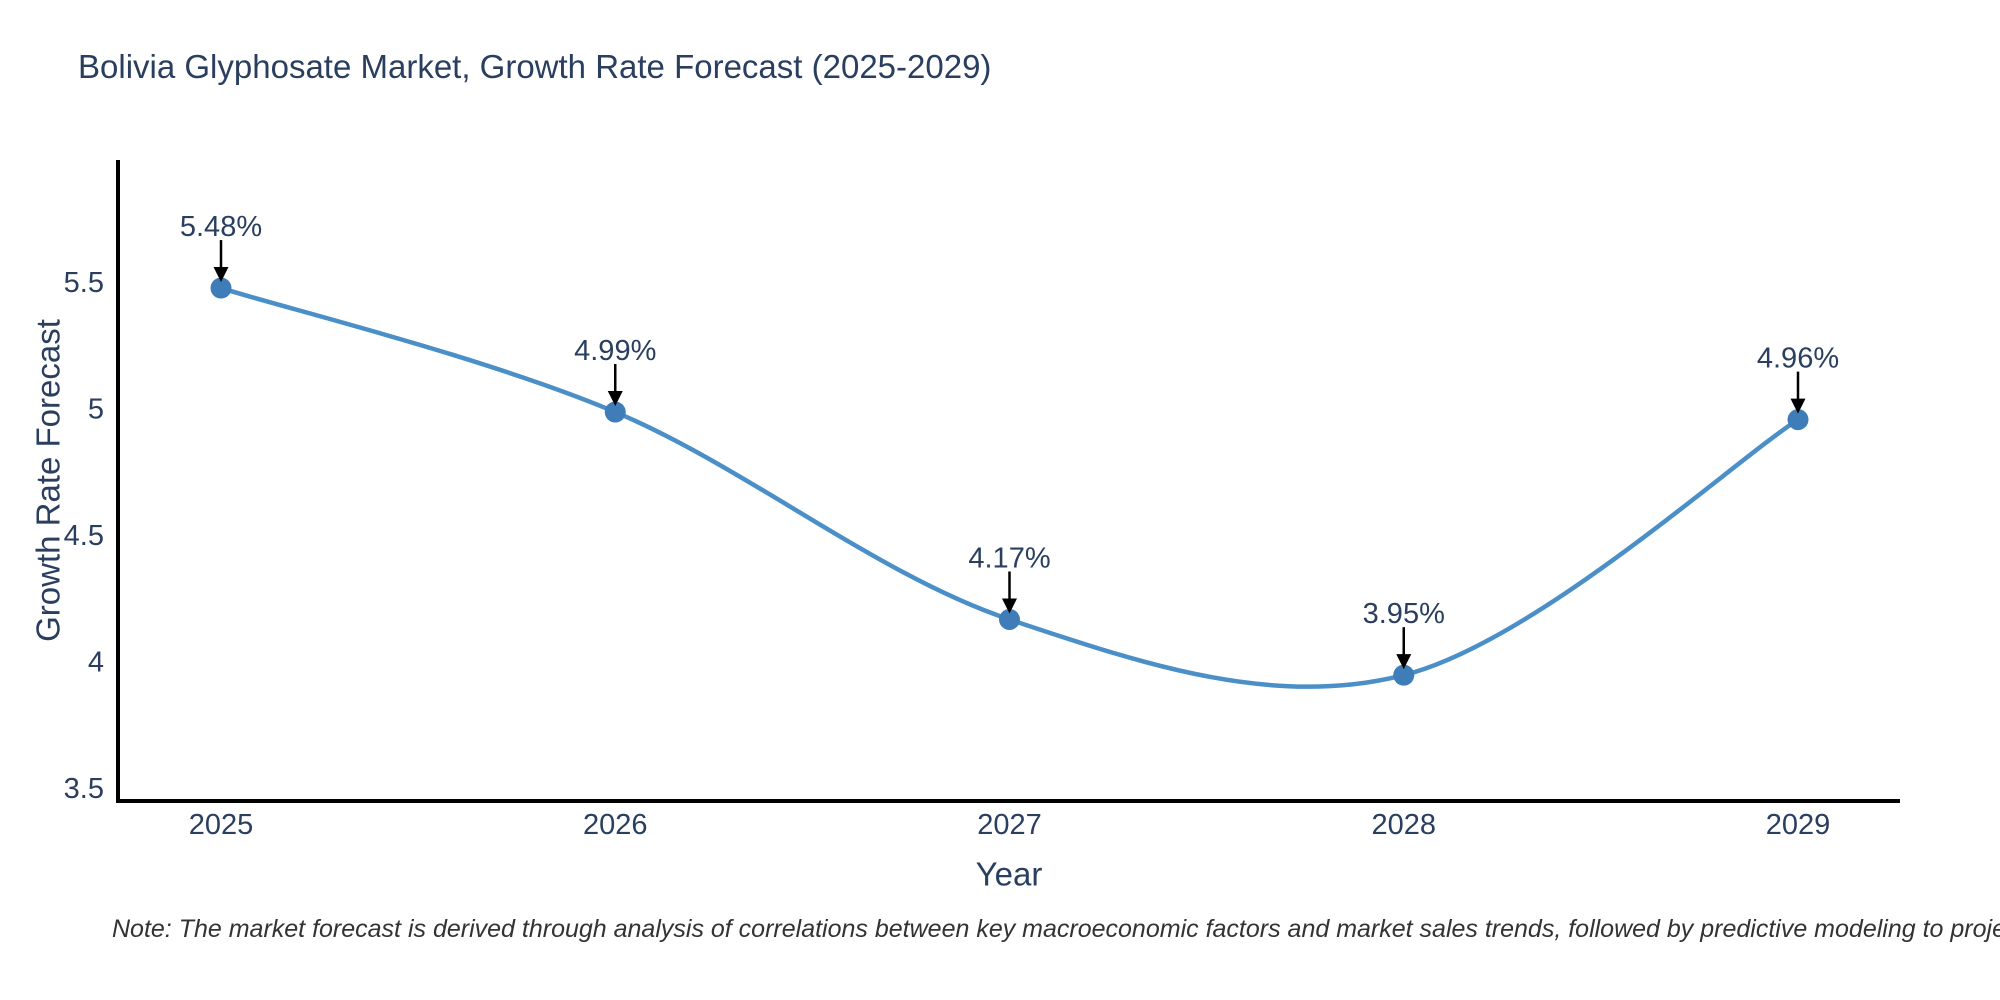  Describe the element at coordinates (96, 663) in the screenshot. I see `y-tick-label: 4` at that location.